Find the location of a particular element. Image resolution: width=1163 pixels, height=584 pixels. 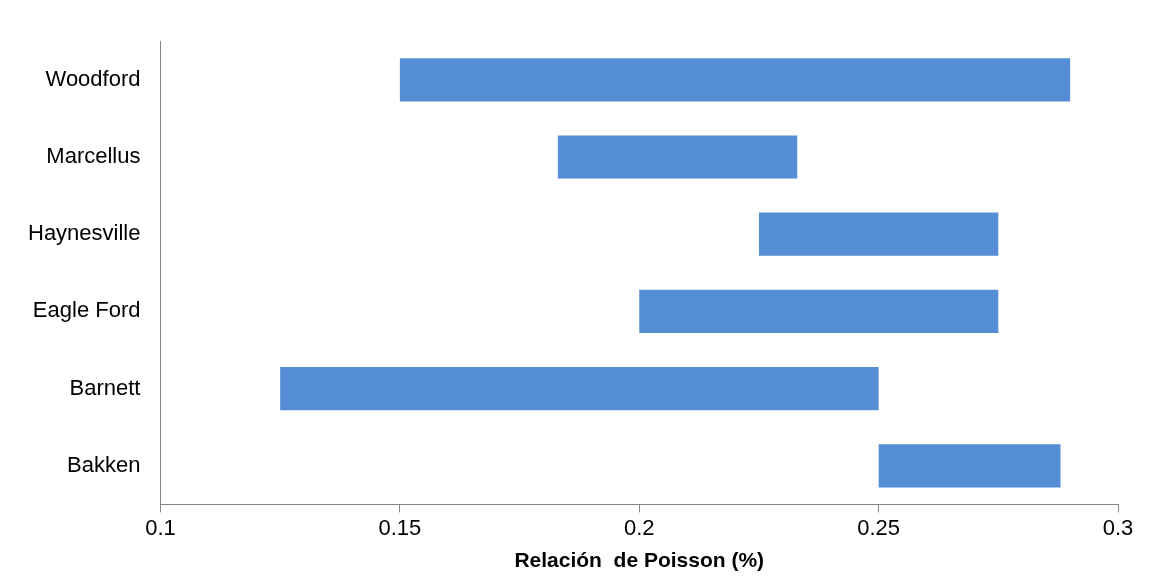

y-tick-label: Eagle Ford is located at coordinates (86, 310).